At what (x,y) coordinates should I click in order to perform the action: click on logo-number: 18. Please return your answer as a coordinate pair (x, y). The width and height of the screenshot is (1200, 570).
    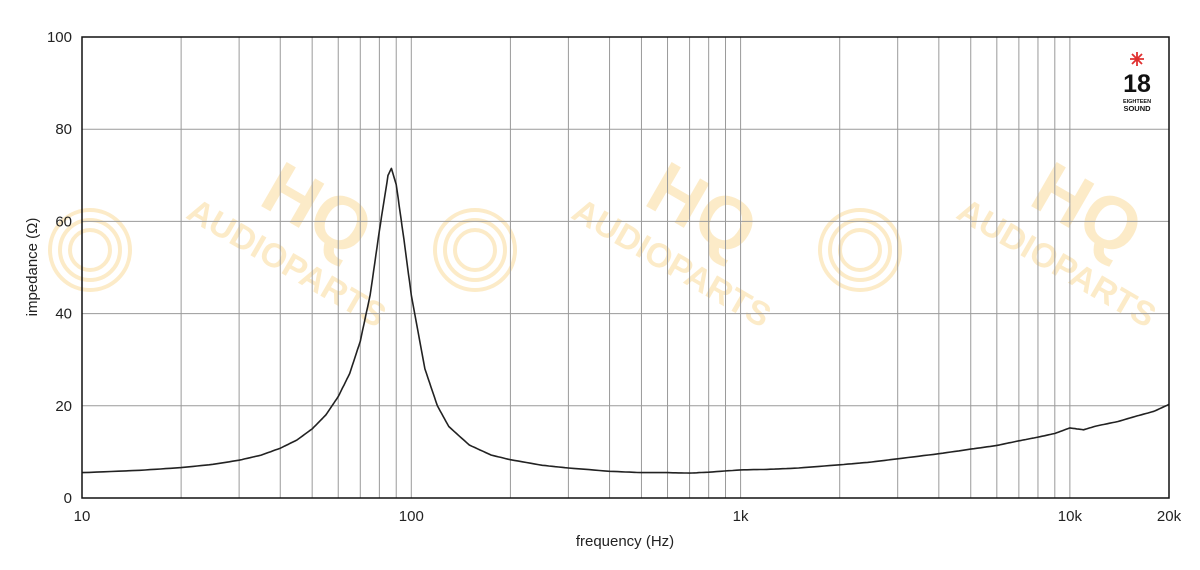
    Looking at the image, I should click on (1137, 84).